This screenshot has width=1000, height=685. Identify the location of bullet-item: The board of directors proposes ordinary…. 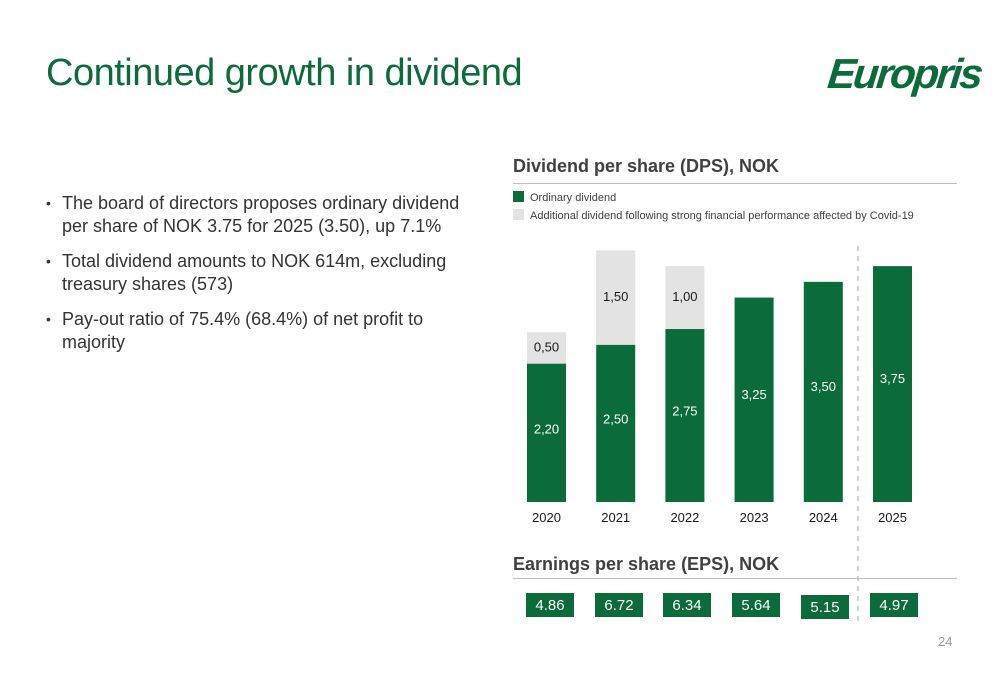
(256, 215).